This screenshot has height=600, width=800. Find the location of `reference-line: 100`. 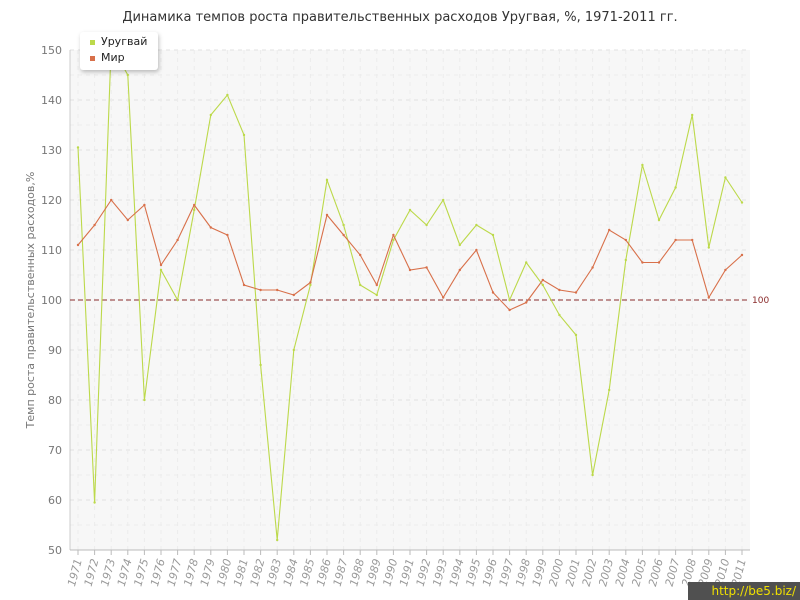

reference-line: 100 is located at coordinates (419, 301).